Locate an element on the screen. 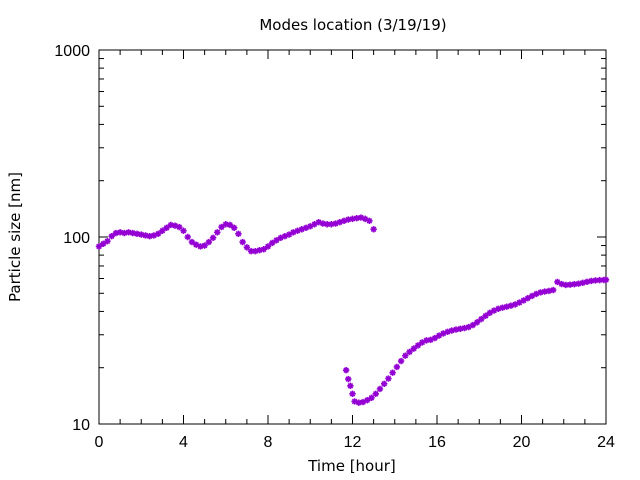 This screenshot has width=640, height=480. y-tick-label: 100 is located at coordinates (76, 238).